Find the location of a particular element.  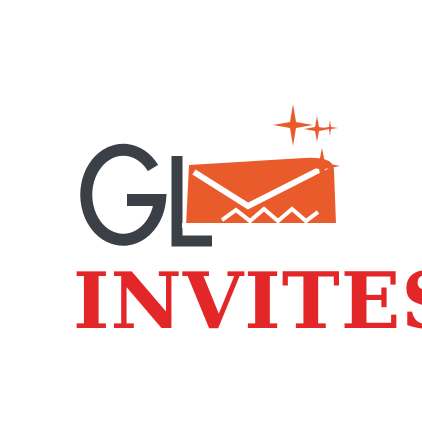

envelope-flap is located at coordinates (260, 186).